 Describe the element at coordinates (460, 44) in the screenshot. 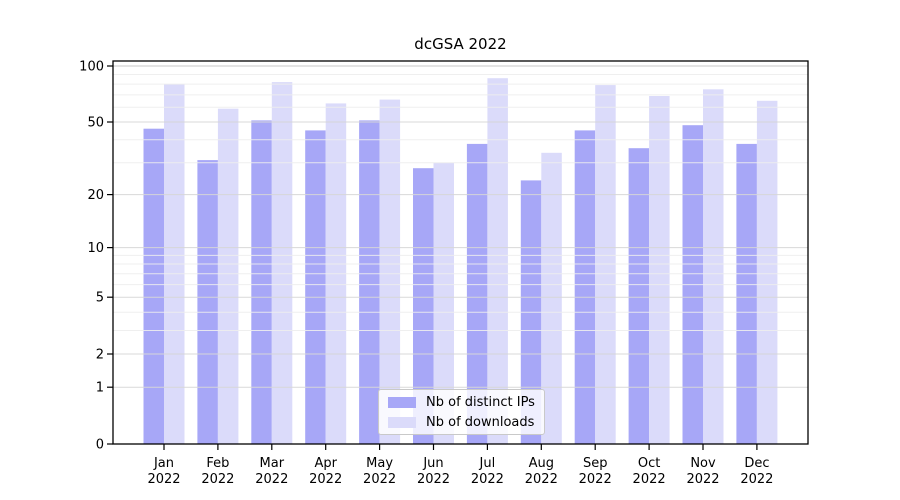

I see `chart-title: dcGSA 2022` at that location.